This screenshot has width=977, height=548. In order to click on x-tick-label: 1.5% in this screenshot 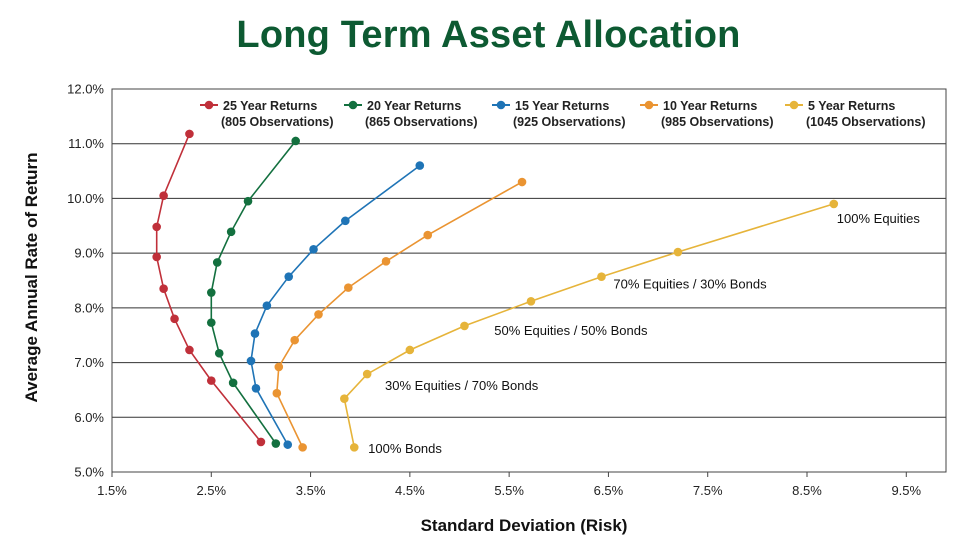, I will do `click(112, 490)`.